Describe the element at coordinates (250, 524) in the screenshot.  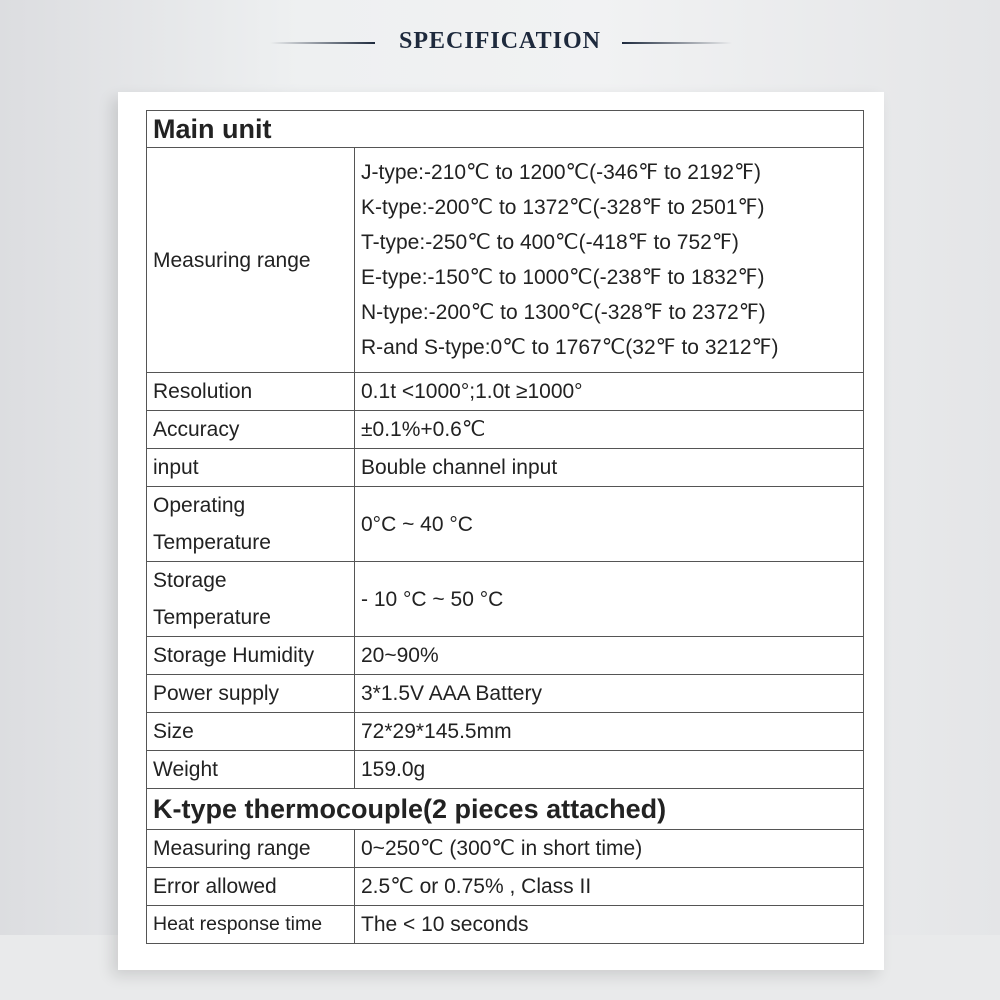
I see `row-label: Operating Temperature` at that location.